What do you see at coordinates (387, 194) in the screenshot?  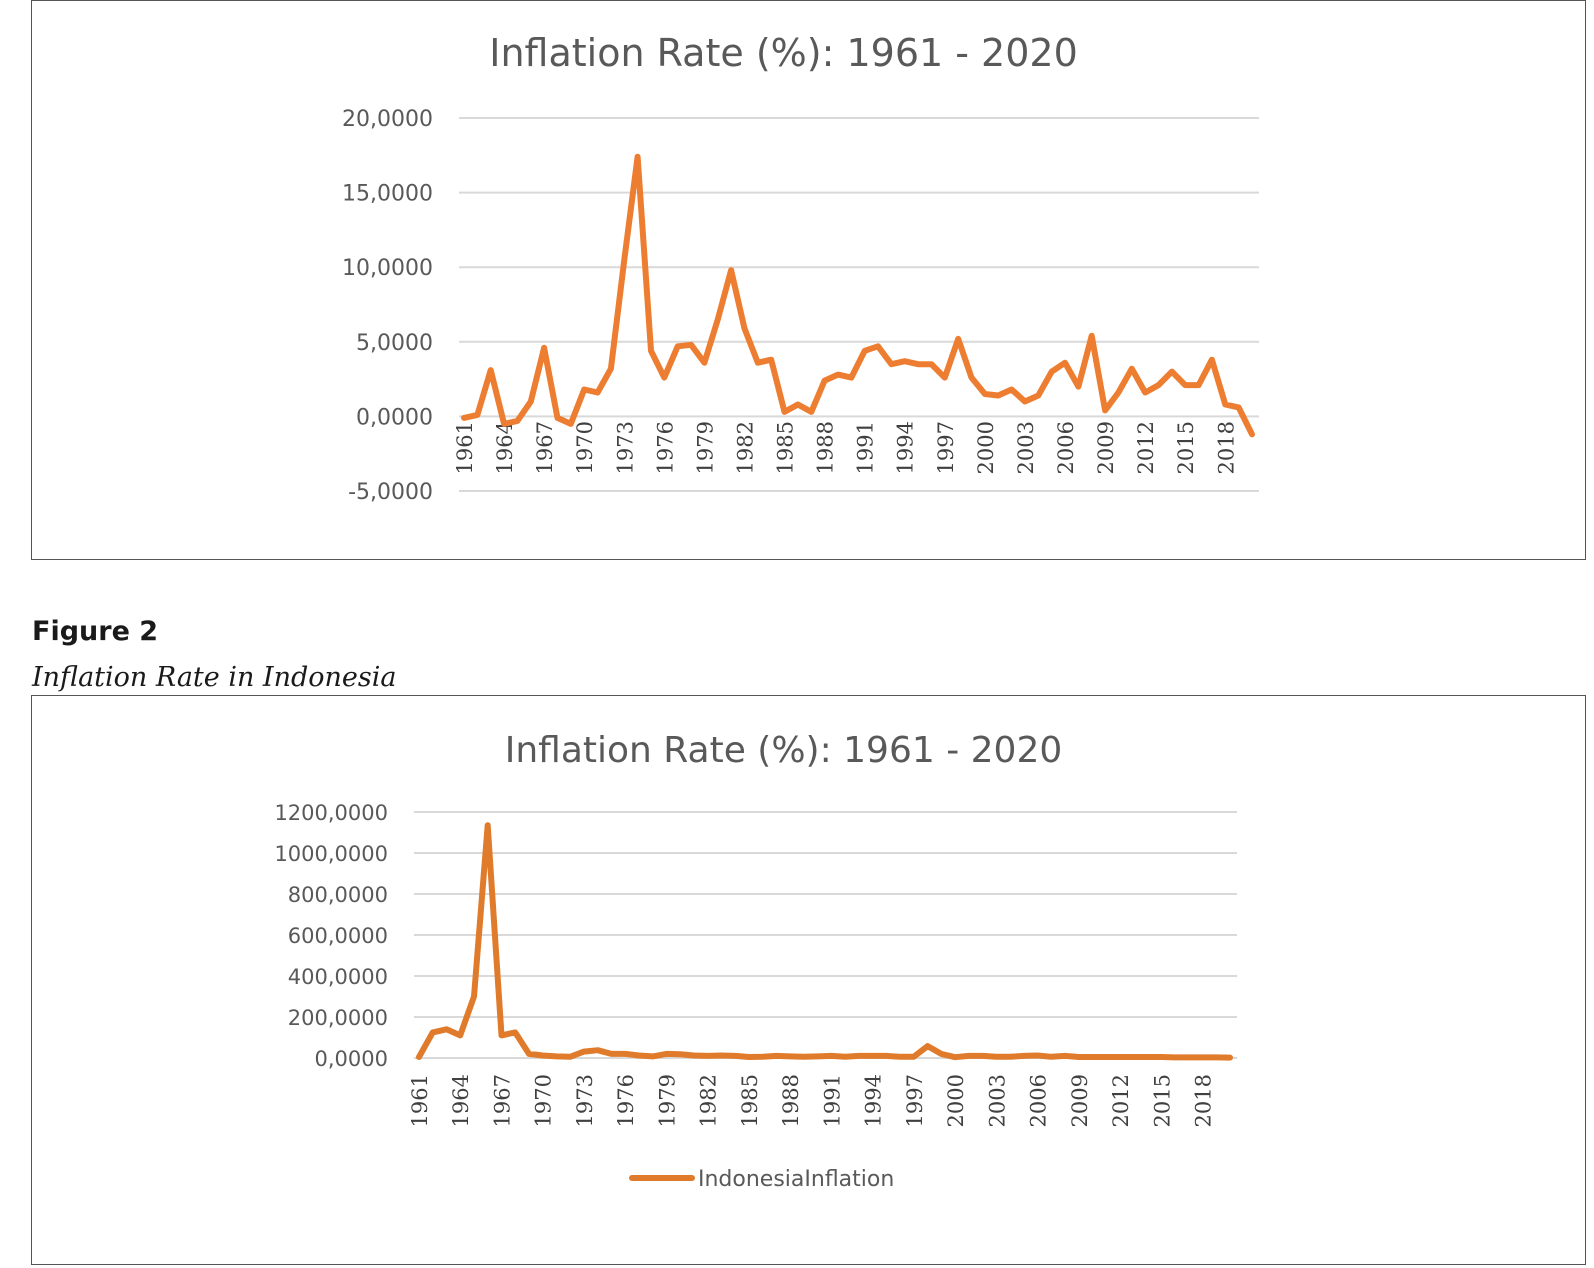 I see `y-tick-label: 15,0000` at bounding box center [387, 194].